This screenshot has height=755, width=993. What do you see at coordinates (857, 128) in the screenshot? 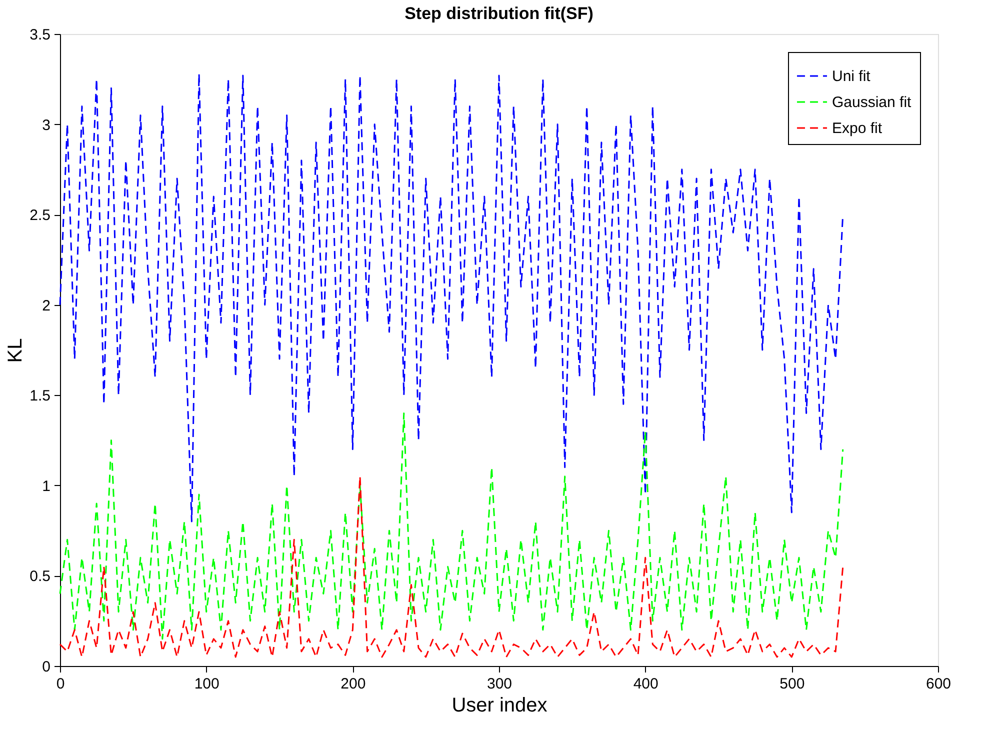
I see `legend-label: Expo fit` at bounding box center [857, 128].